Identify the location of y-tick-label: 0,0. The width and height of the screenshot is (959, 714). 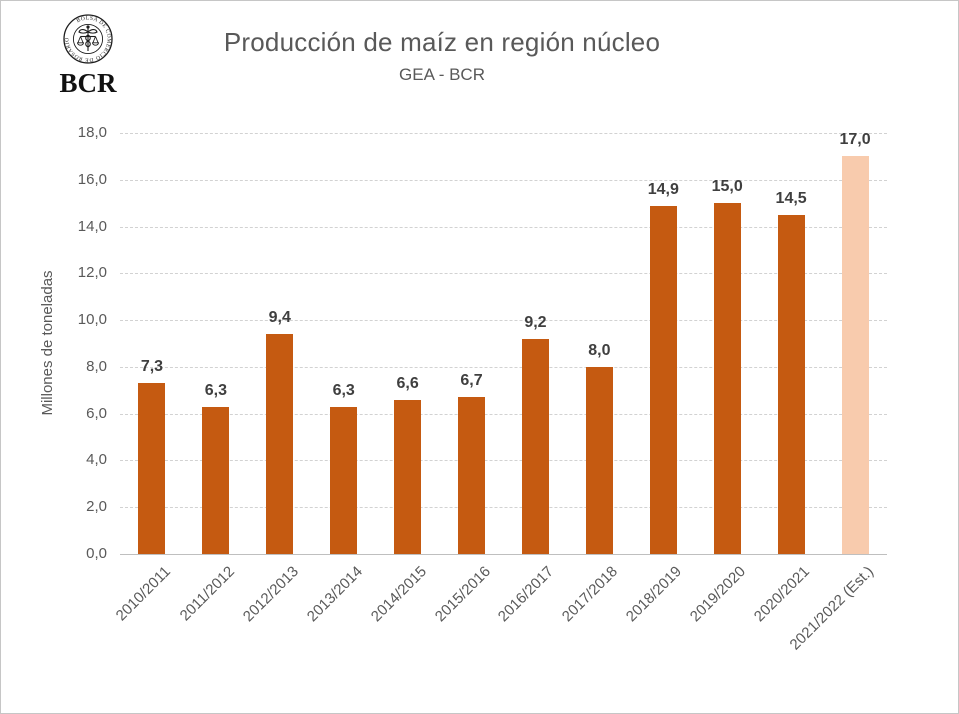
(96, 553).